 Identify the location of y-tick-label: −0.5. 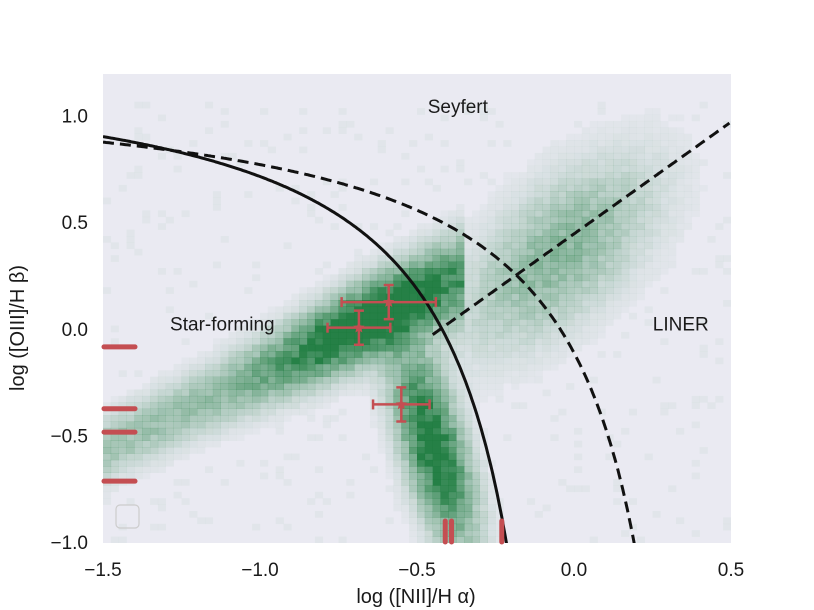
(69, 436).